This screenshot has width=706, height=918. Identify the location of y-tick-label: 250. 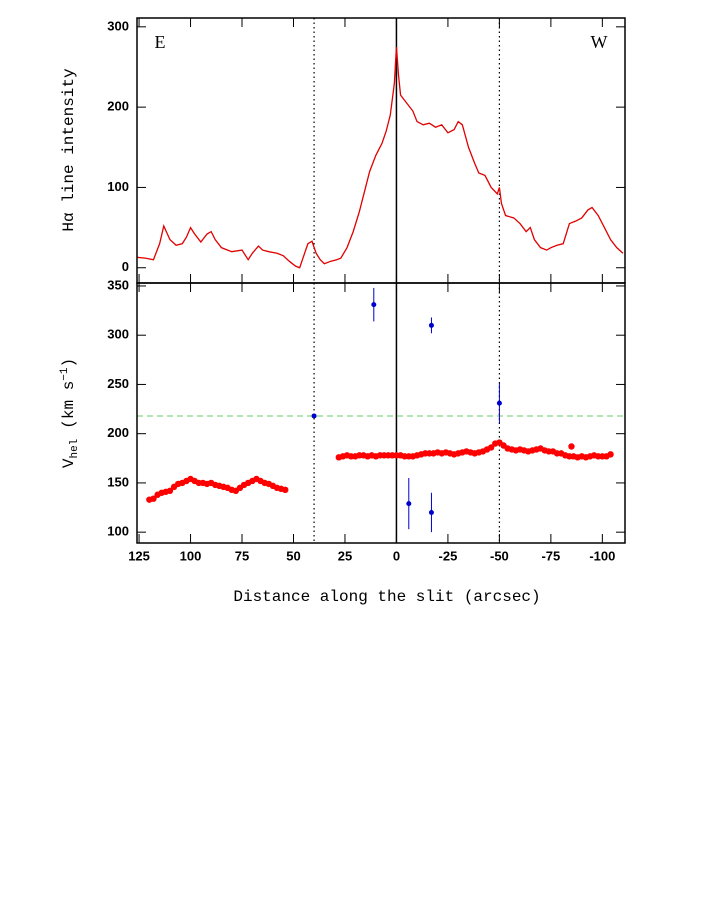
(118, 383).